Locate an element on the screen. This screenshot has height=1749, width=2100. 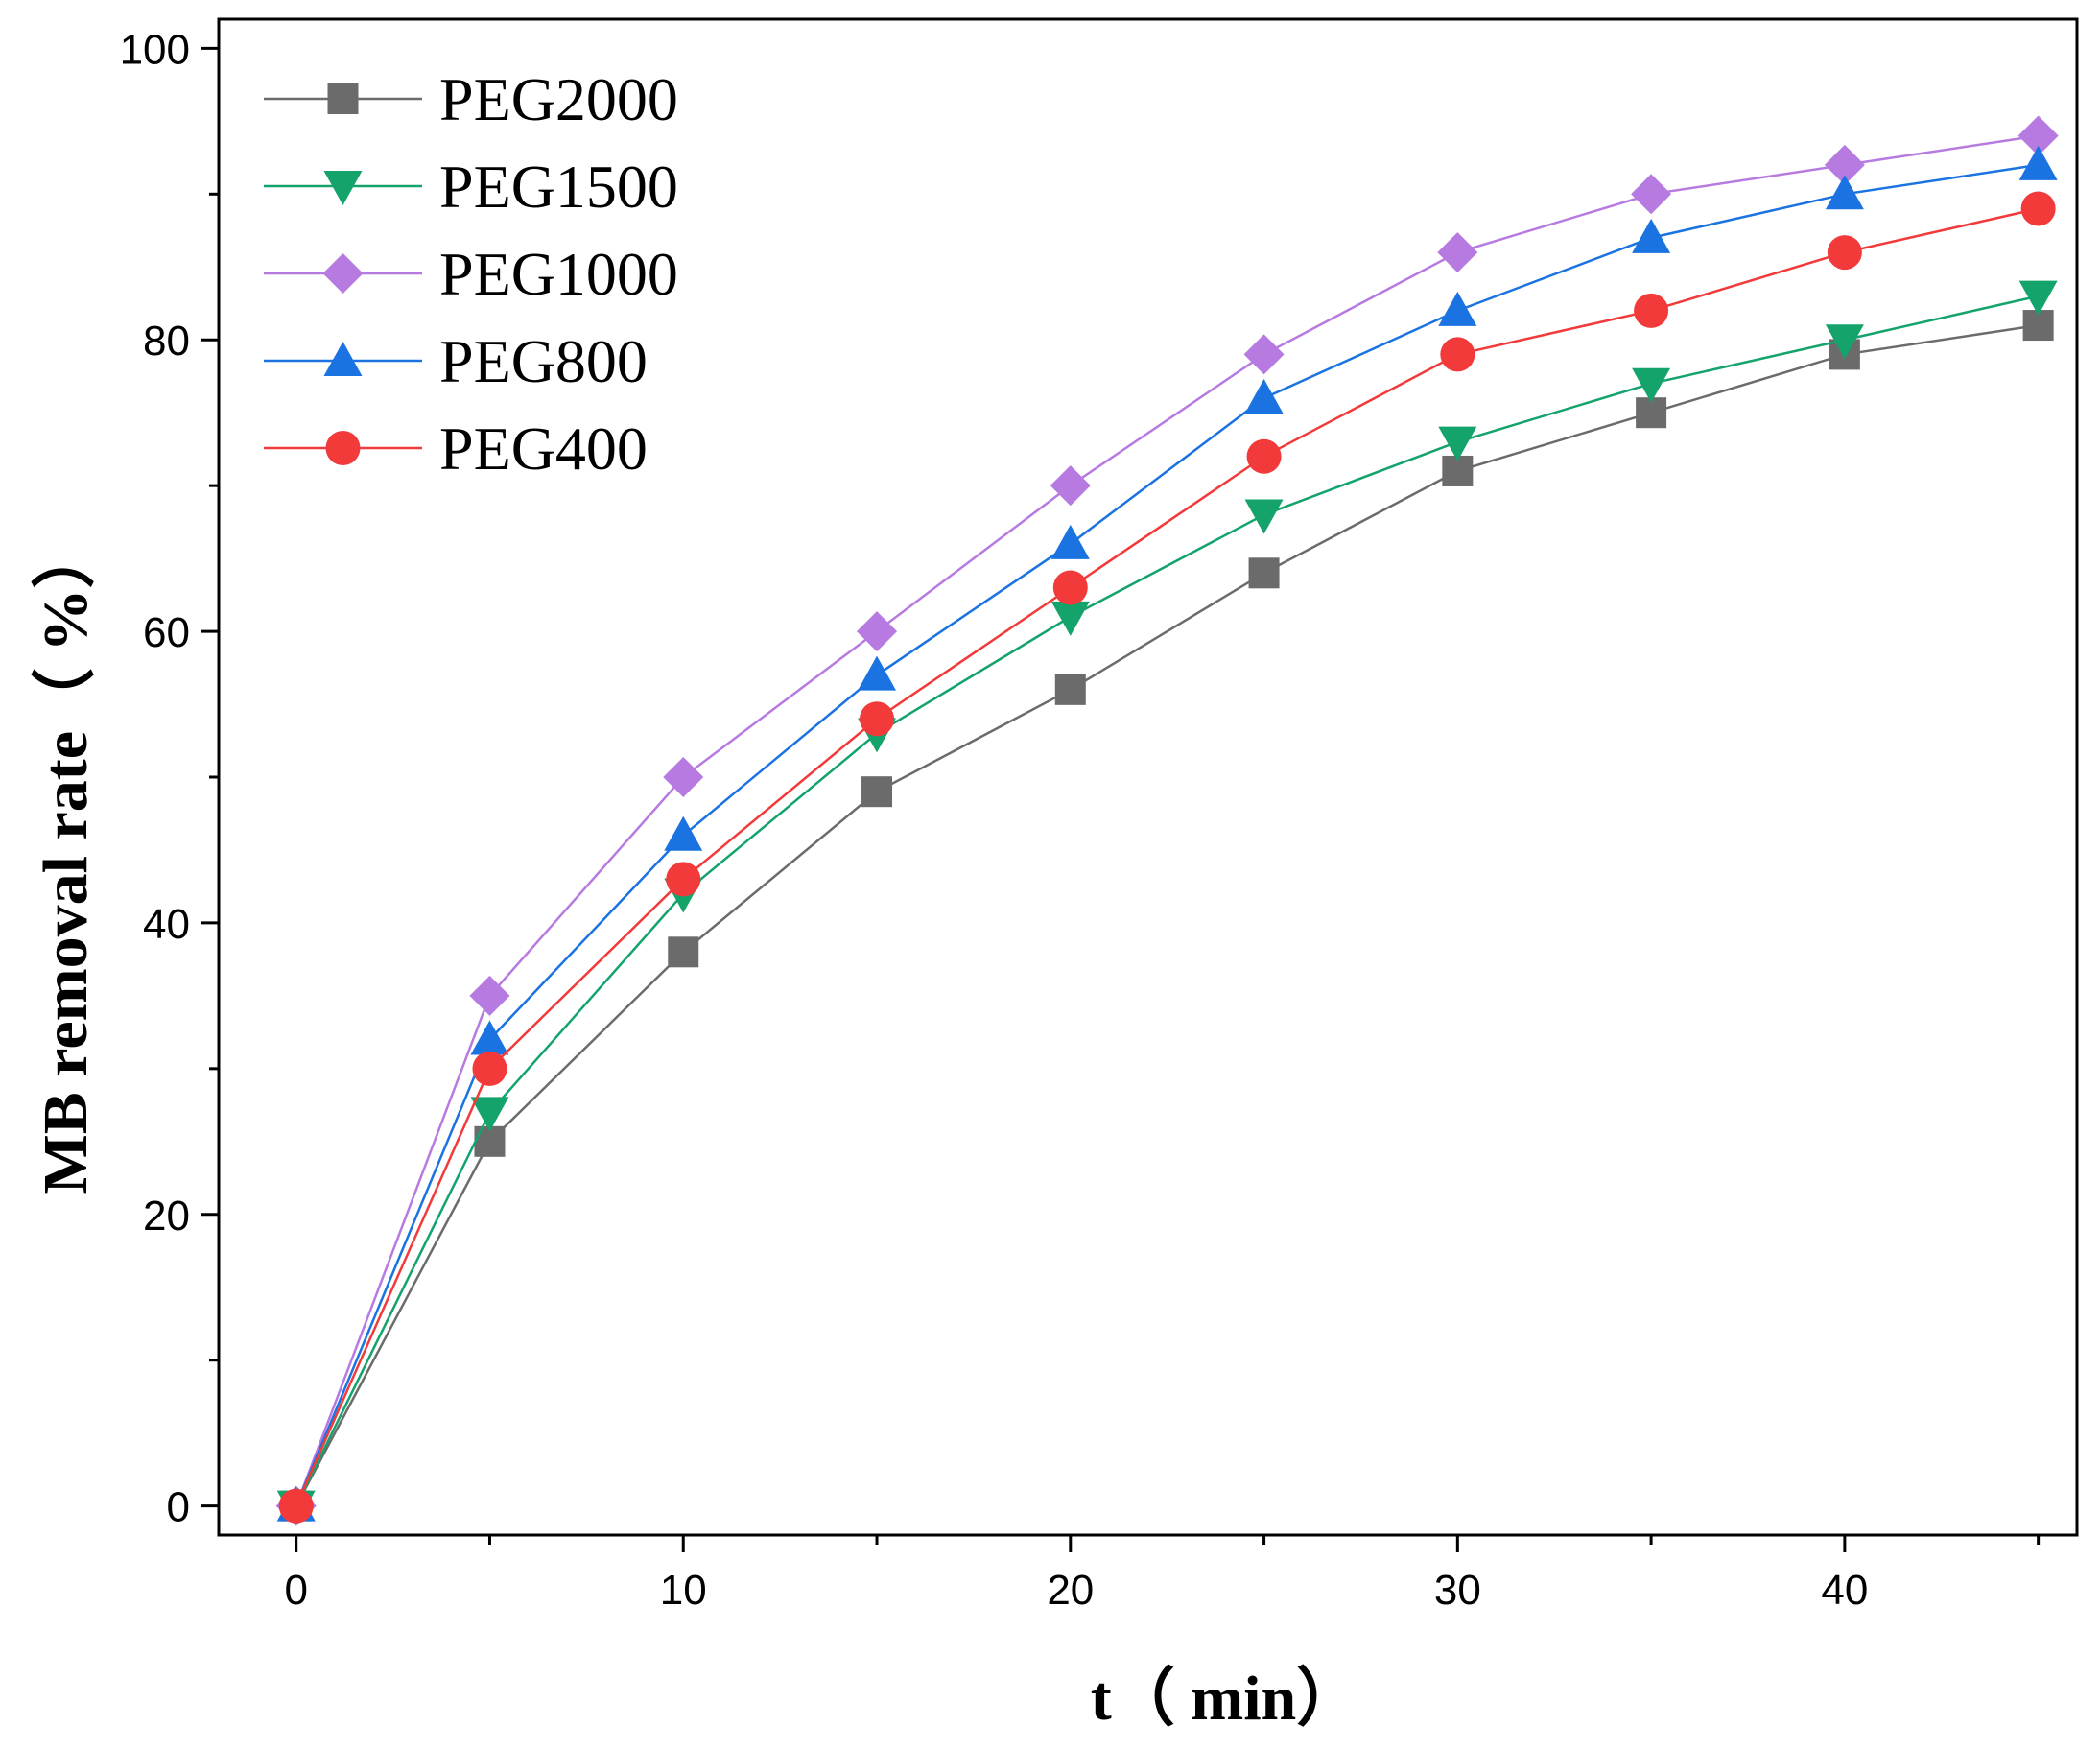
legend-item-peg400: PEG400 is located at coordinates (456, 449).